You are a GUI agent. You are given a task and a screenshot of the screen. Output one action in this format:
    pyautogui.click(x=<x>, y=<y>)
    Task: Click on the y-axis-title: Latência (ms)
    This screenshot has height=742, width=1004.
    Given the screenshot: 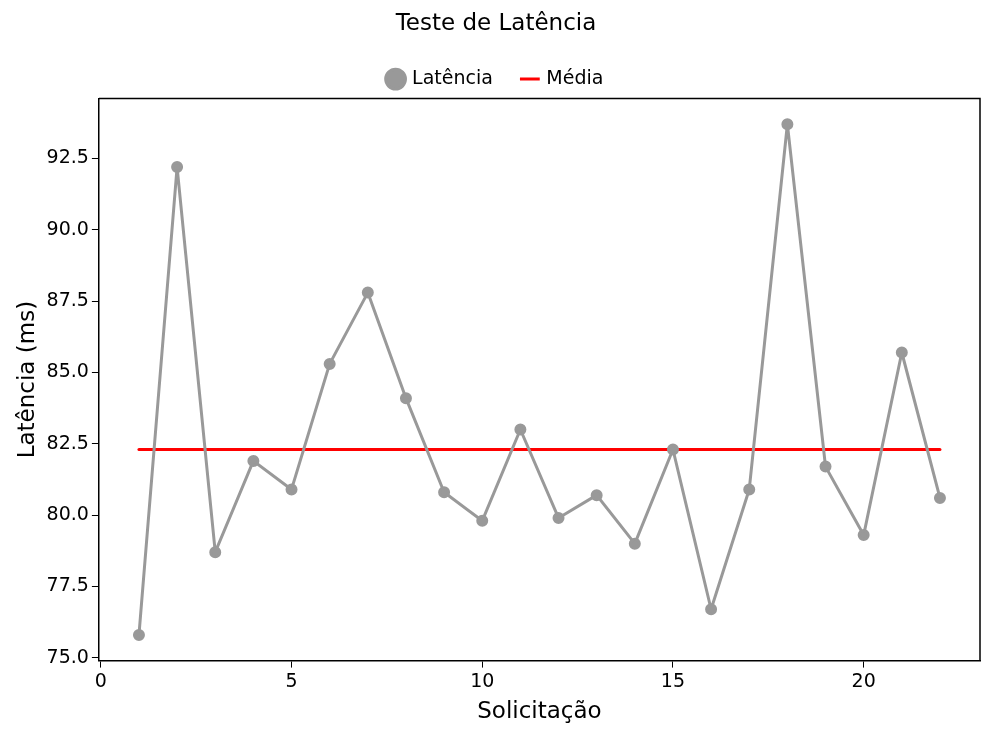 What is the action you would take?
    pyautogui.click(x=25, y=379)
    